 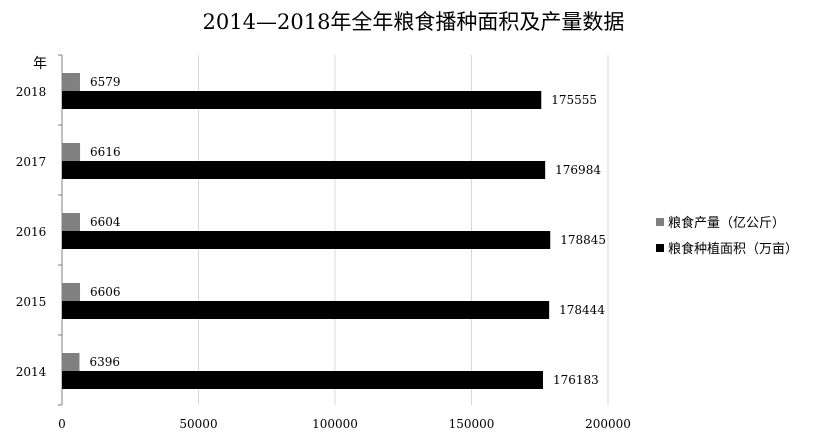 I want to click on y-axis-unit-label: 年, so click(x=40, y=64).